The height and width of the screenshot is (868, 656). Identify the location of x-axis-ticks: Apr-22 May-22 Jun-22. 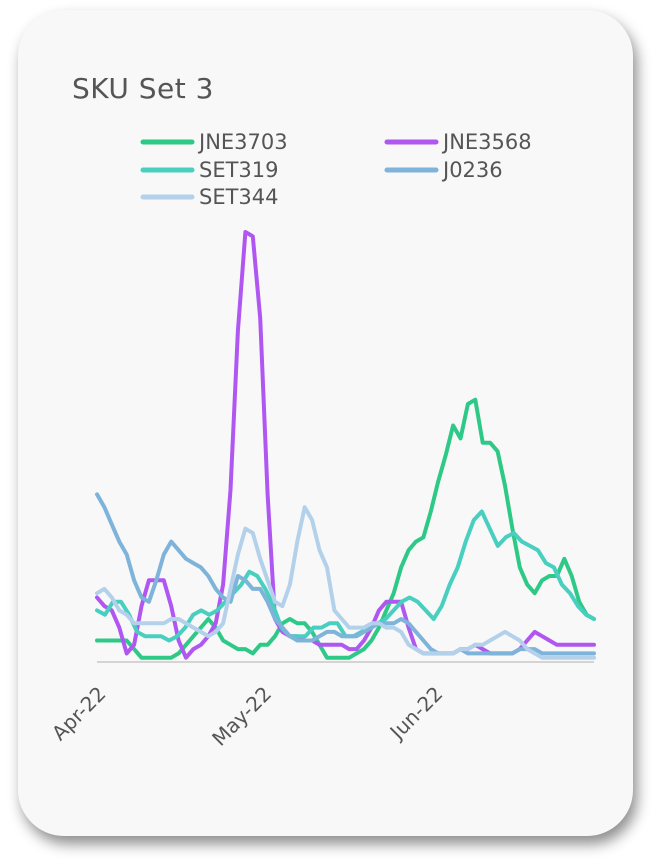
(247, 716).